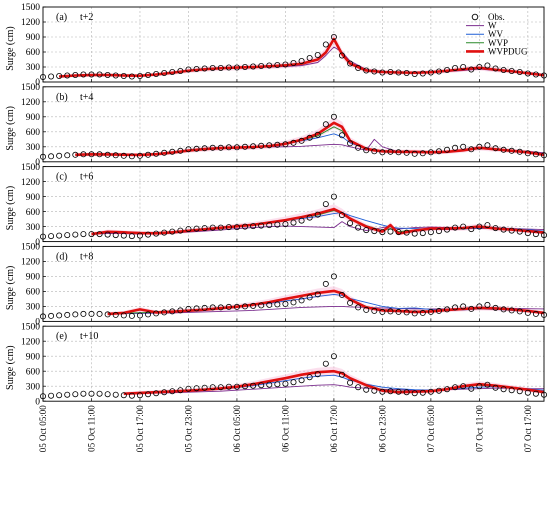  Describe the element at coordinates (496, 17) in the screenshot. I see `legend-label: Obs.` at that location.